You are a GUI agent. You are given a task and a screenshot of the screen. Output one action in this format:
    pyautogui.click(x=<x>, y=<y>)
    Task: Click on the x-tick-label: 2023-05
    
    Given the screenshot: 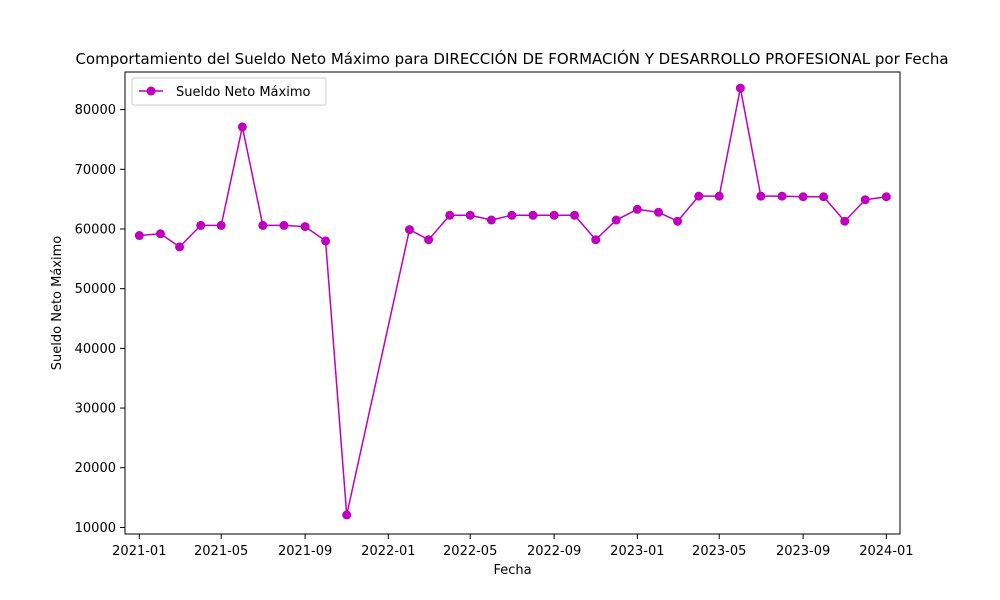 What is the action you would take?
    pyautogui.click(x=719, y=551)
    